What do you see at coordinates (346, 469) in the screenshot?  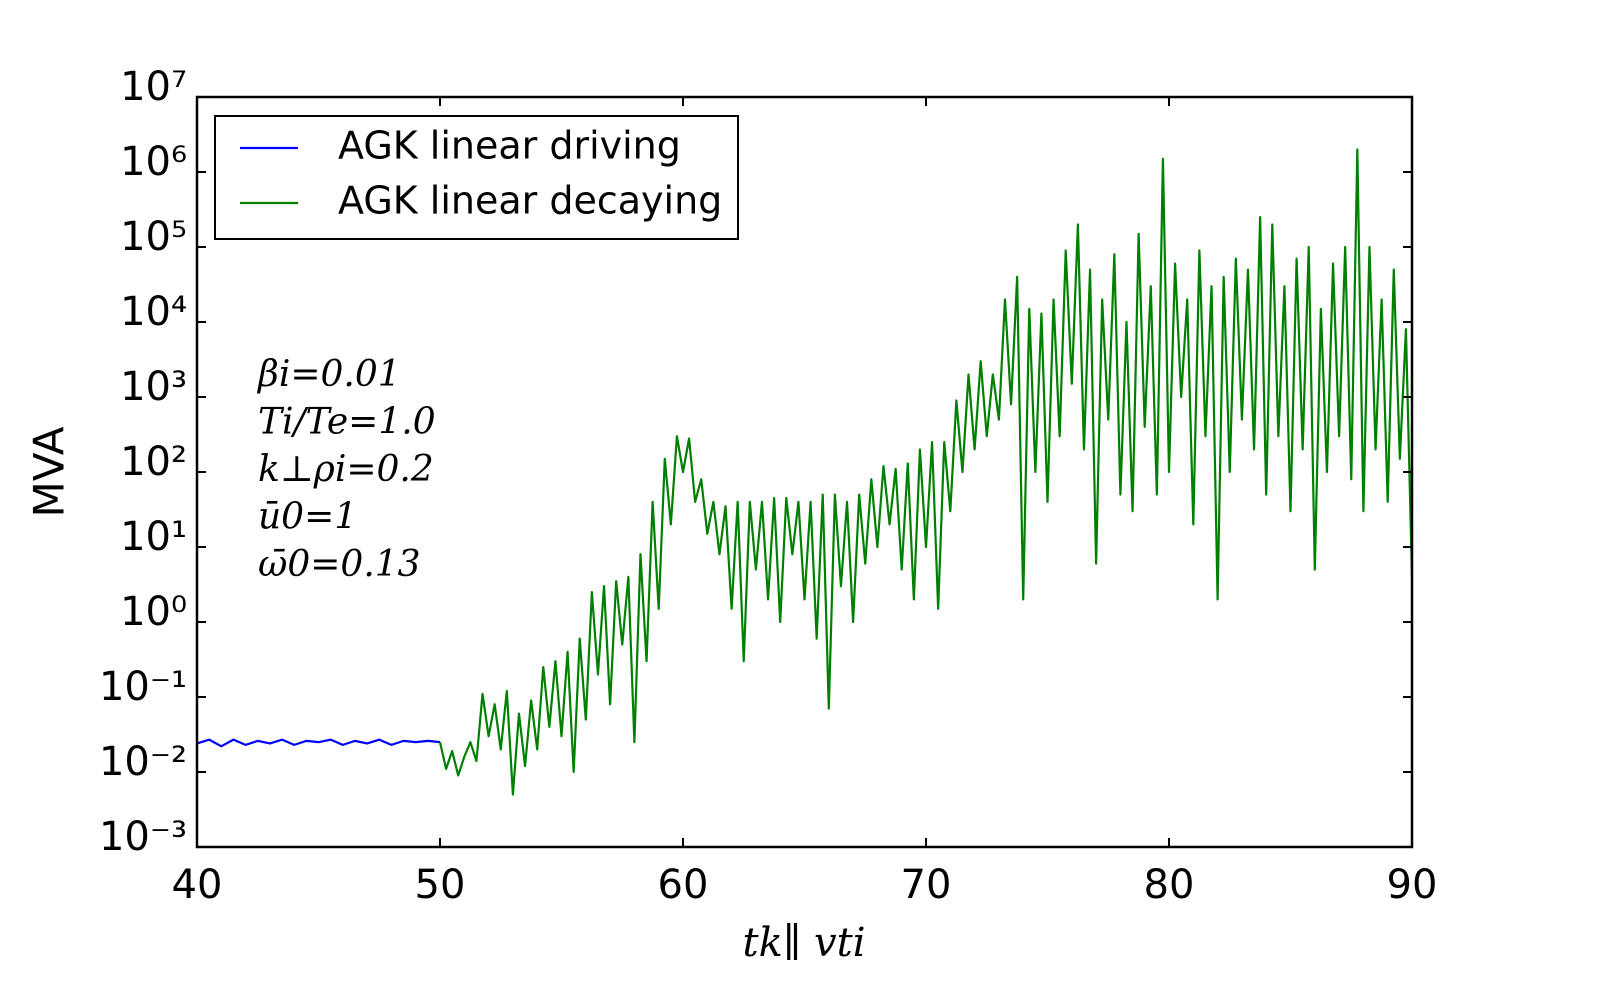 I see `annotation: k⊥ρi=0.2` at bounding box center [346, 469].